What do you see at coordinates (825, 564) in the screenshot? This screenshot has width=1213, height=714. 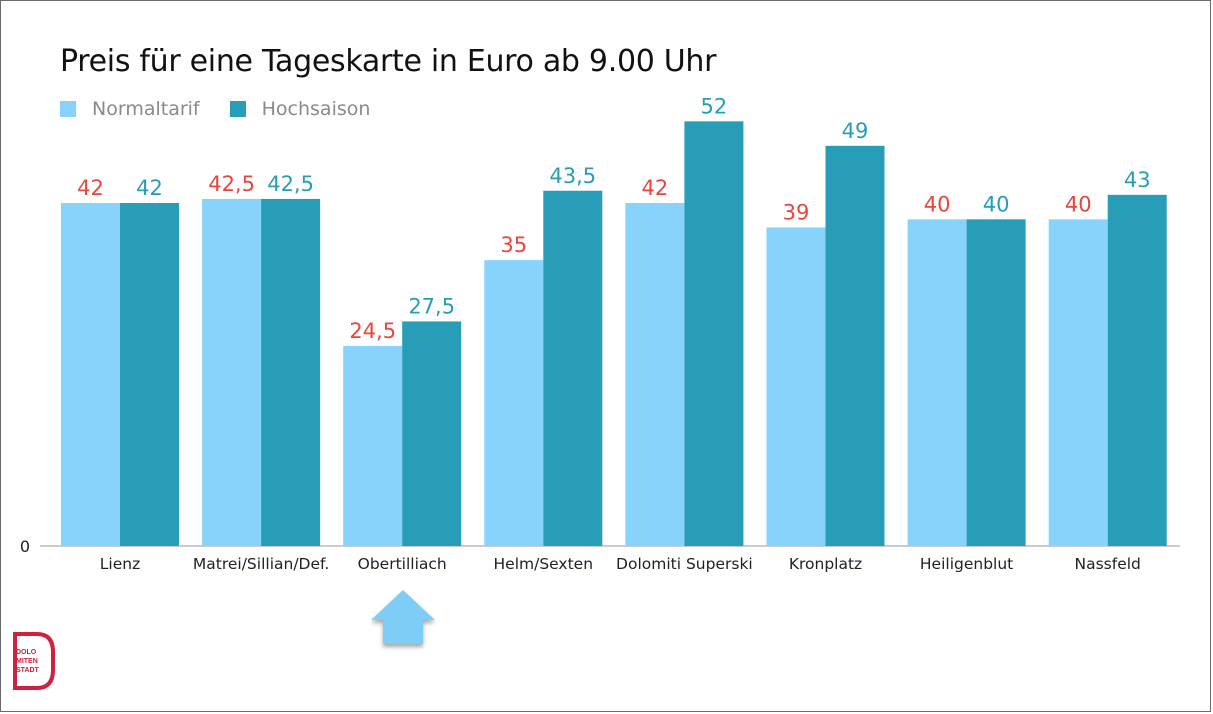 I see `x-tick-label: Kronplatz` at bounding box center [825, 564].